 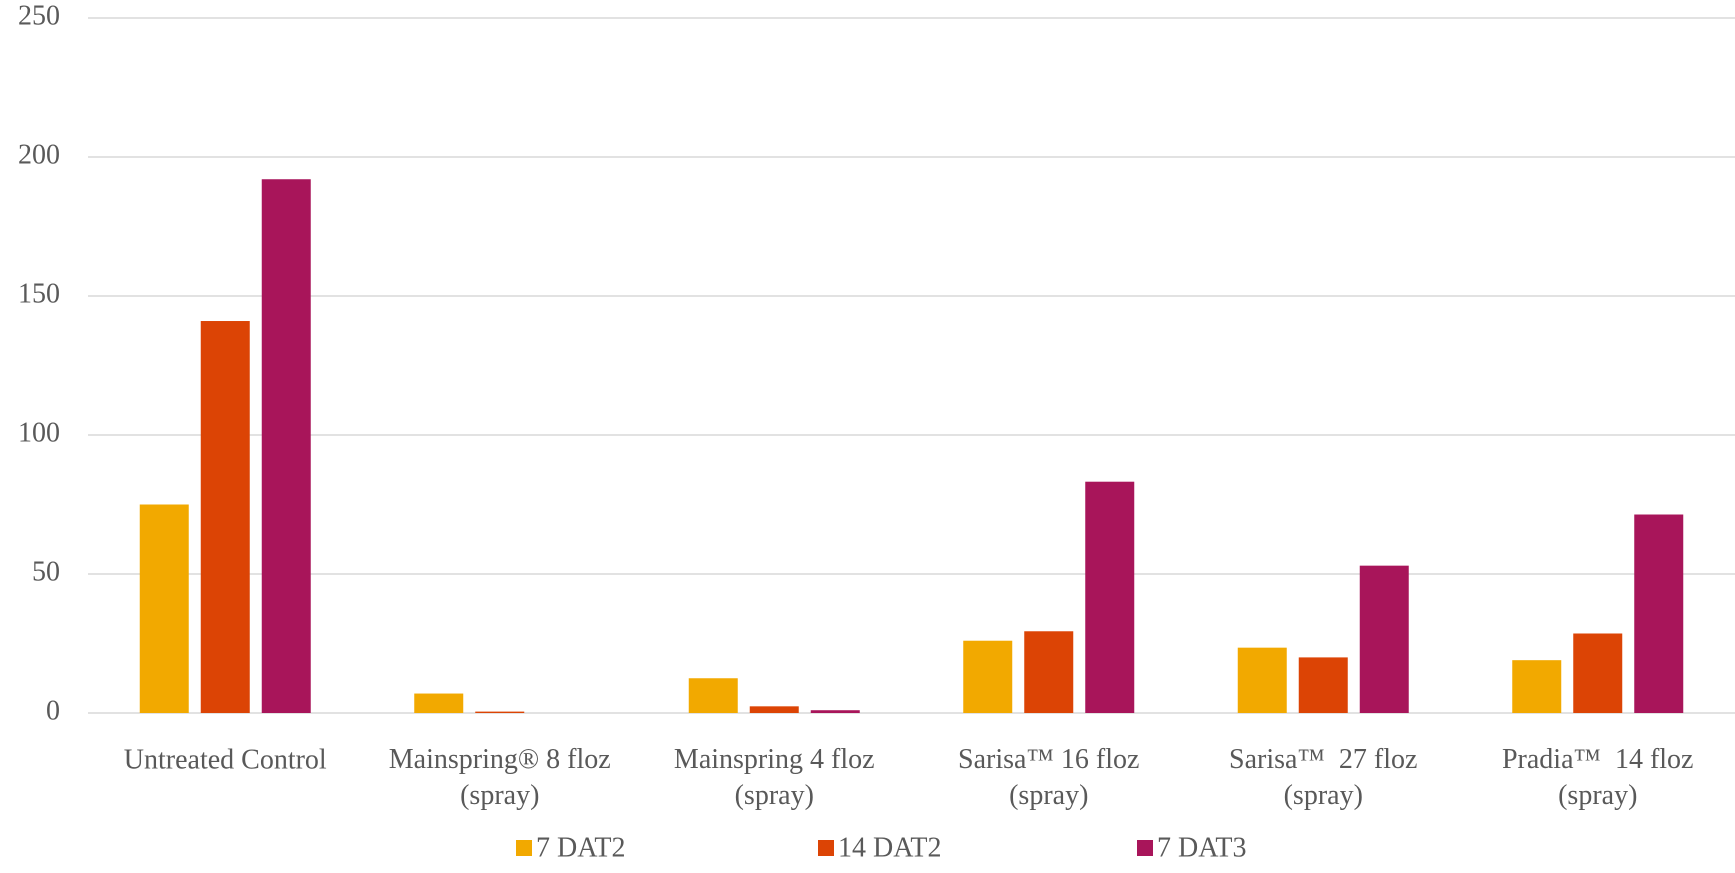 What do you see at coordinates (1323, 777) in the screenshot?
I see `x-tick-label: Sarisa™ 27 floz (spray)` at bounding box center [1323, 777].